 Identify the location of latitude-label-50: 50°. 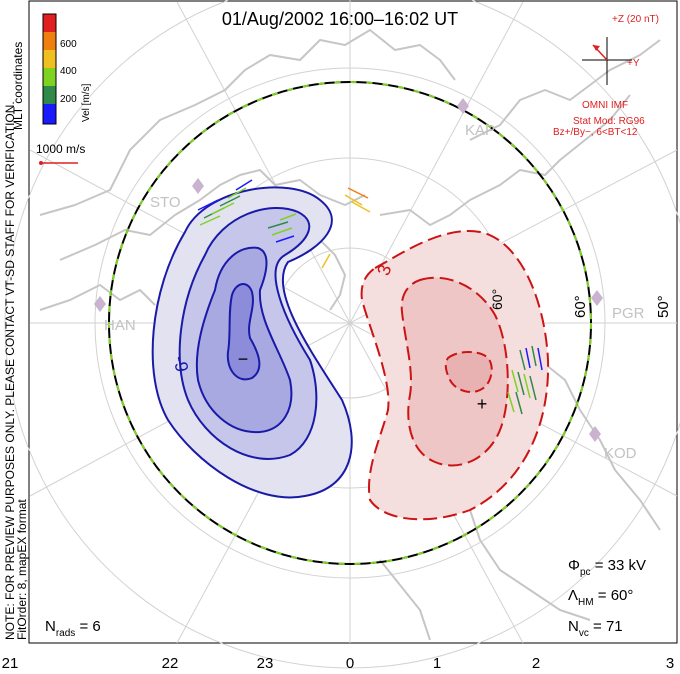
(663, 306).